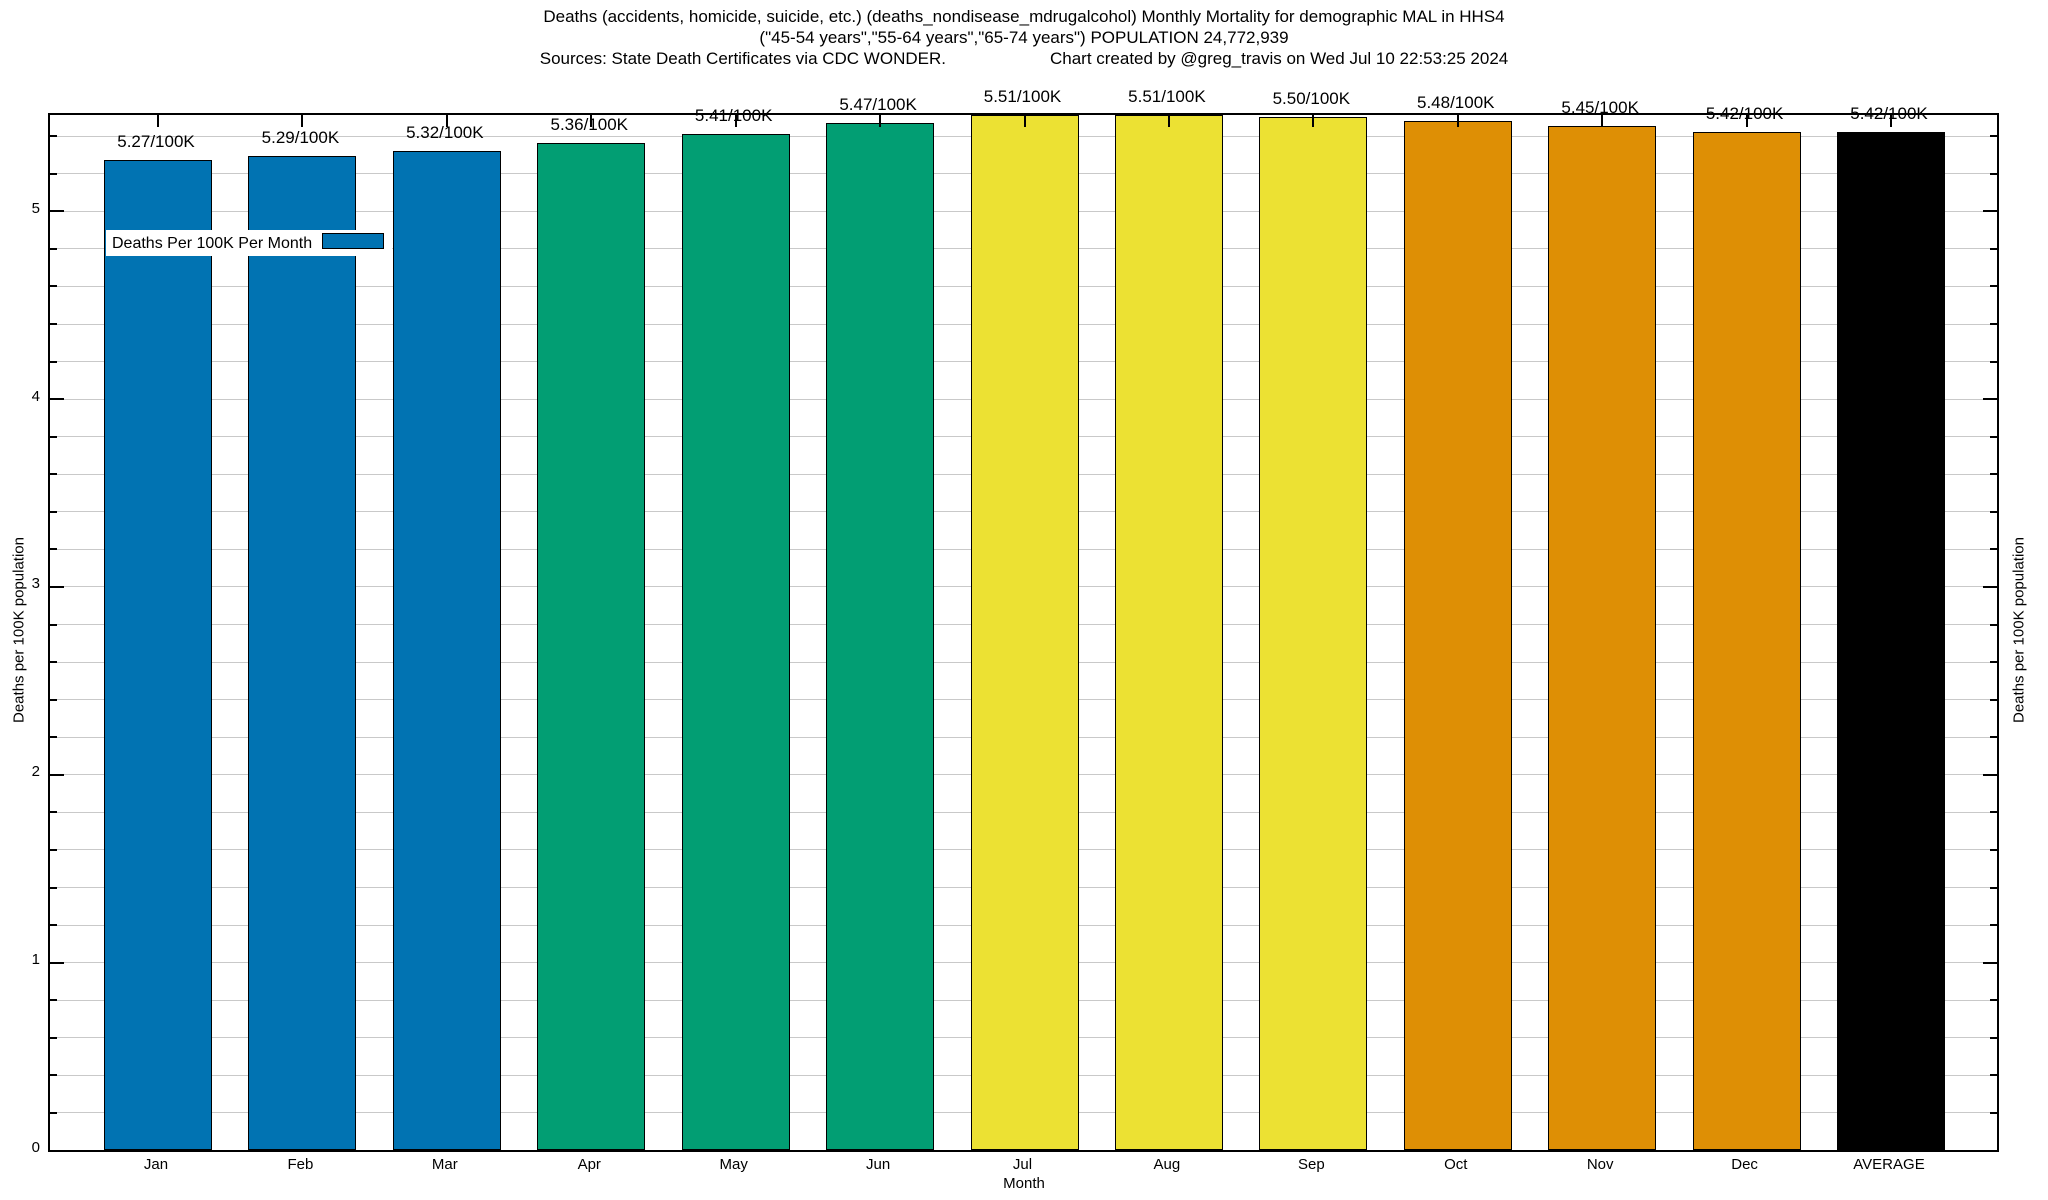  Describe the element at coordinates (35, 960) in the screenshot. I see `y-tick-label-1: 1` at that location.